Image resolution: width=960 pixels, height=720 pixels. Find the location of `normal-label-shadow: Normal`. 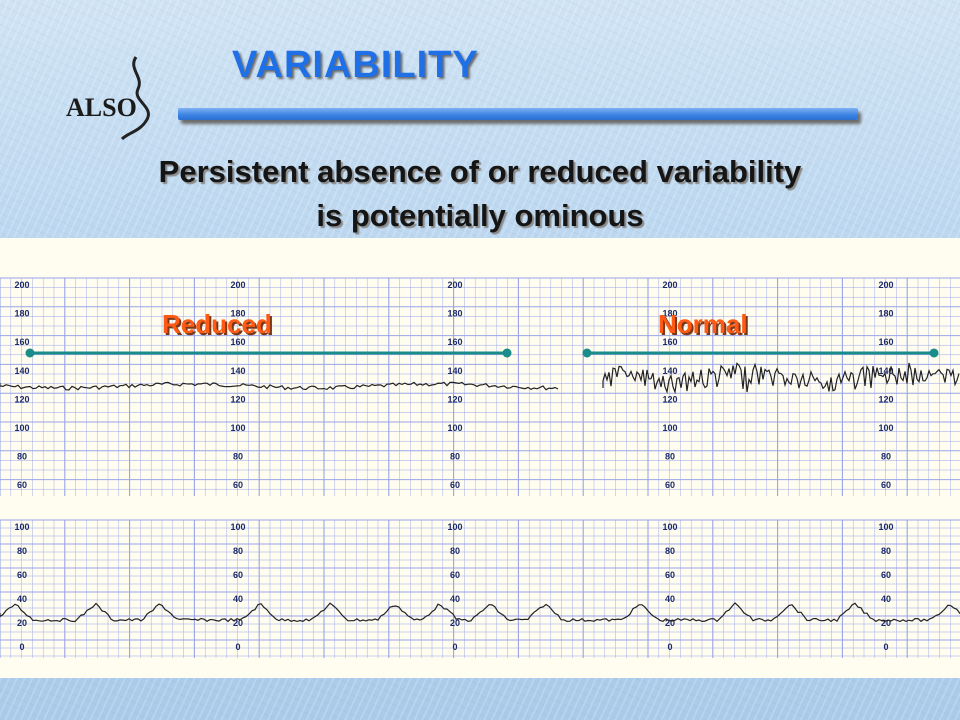

normal-label-shadow: Normal is located at coordinates (705, 326).